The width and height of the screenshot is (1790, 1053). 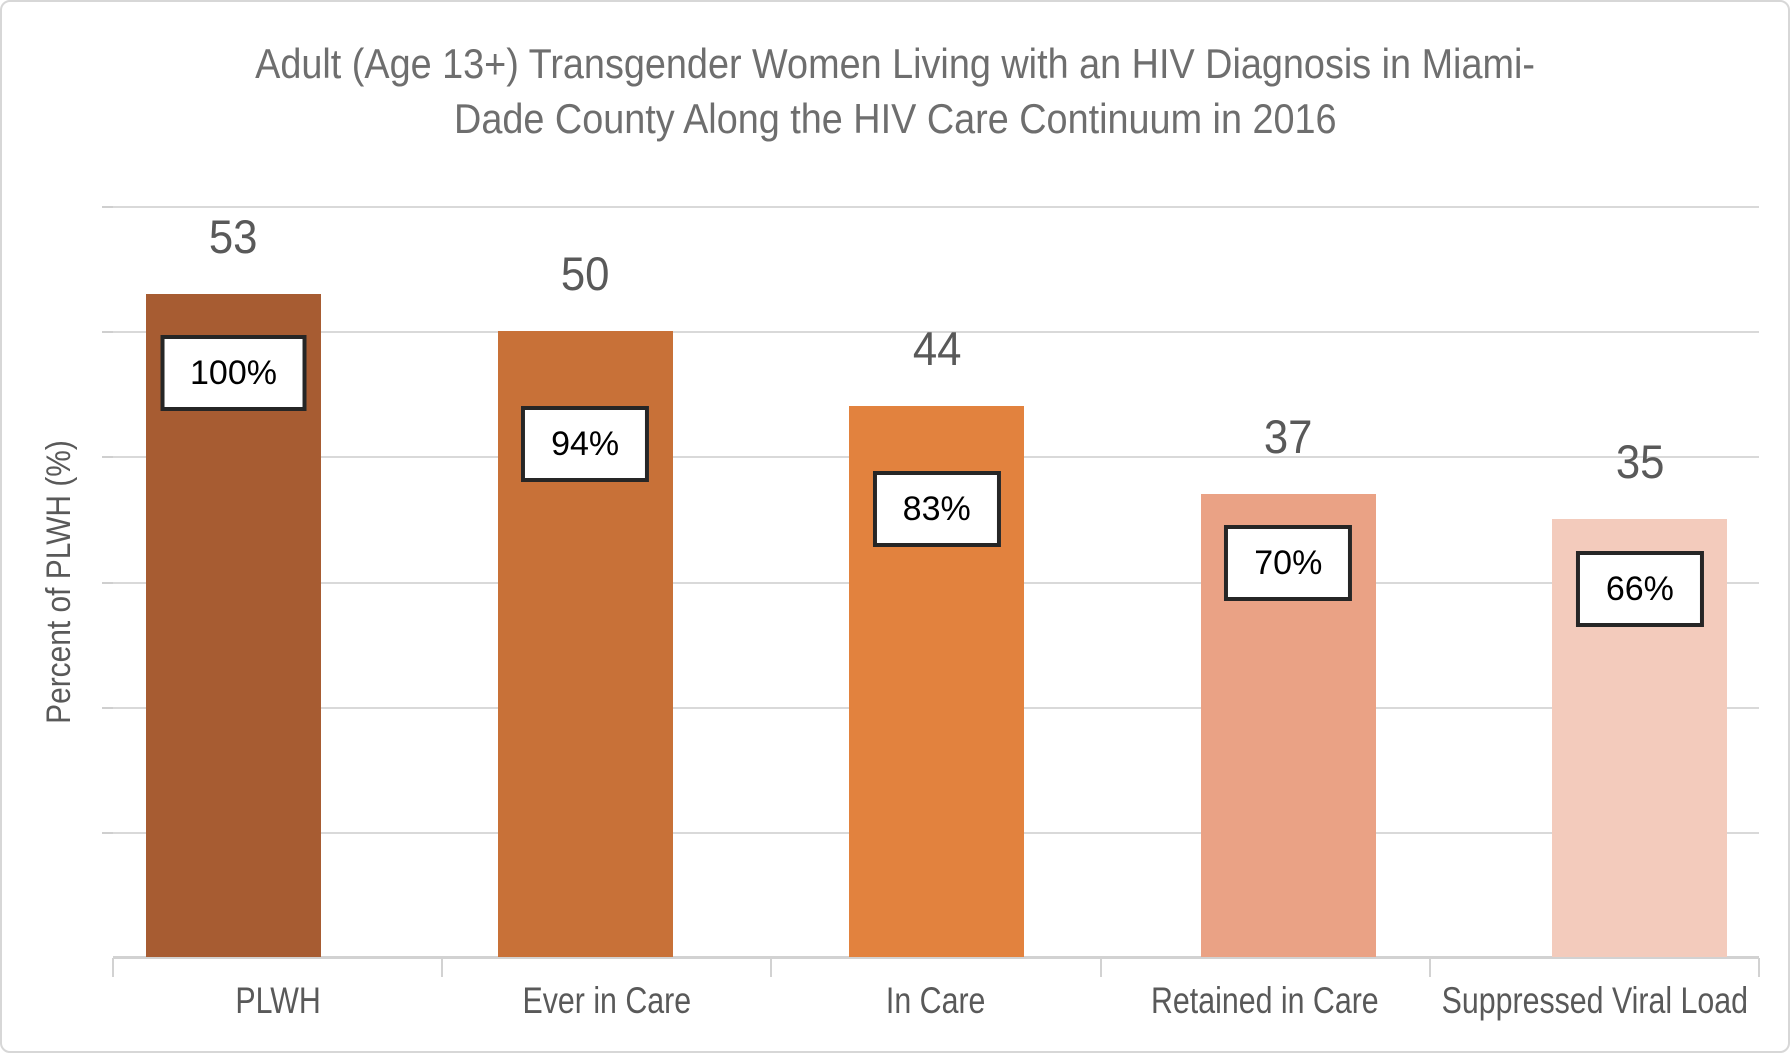 I want to click on category-label-retained-in-care: Retained in Care, so click(x=1265, y=1001).